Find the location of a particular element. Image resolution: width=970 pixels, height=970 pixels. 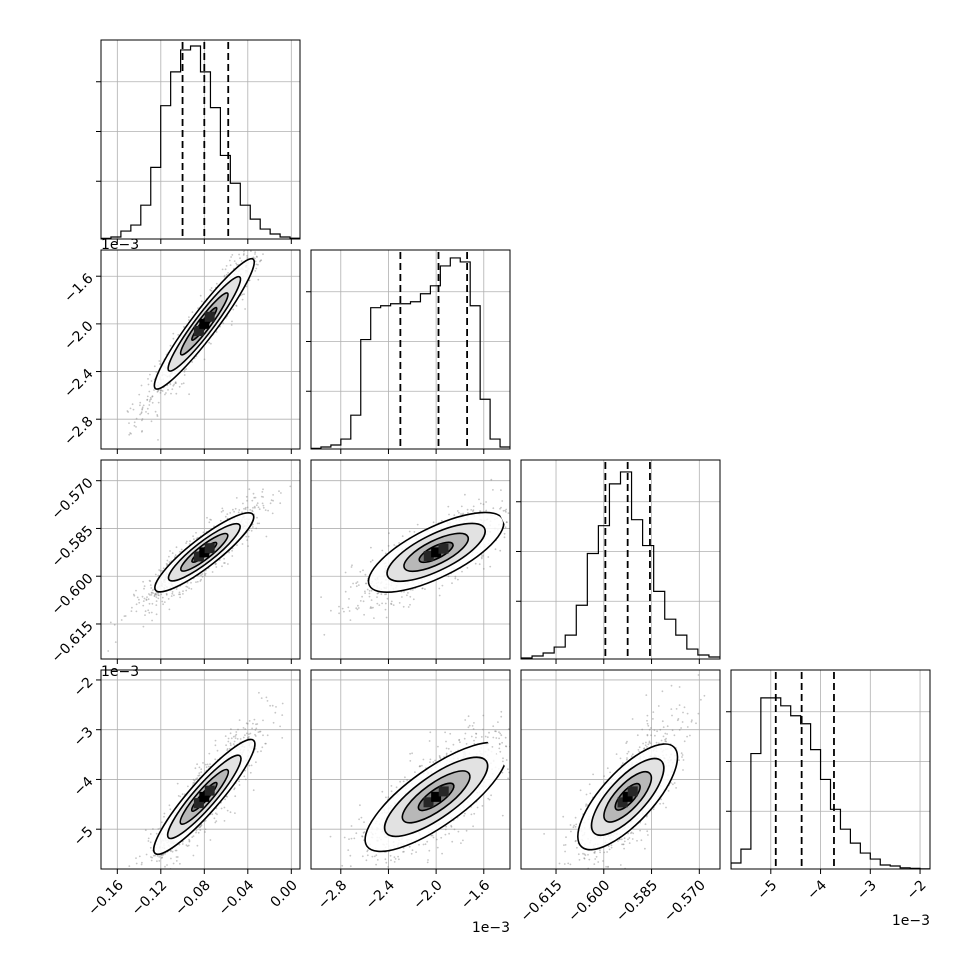

x-tick-label: −0.12 is located at coordinates (150, 898).